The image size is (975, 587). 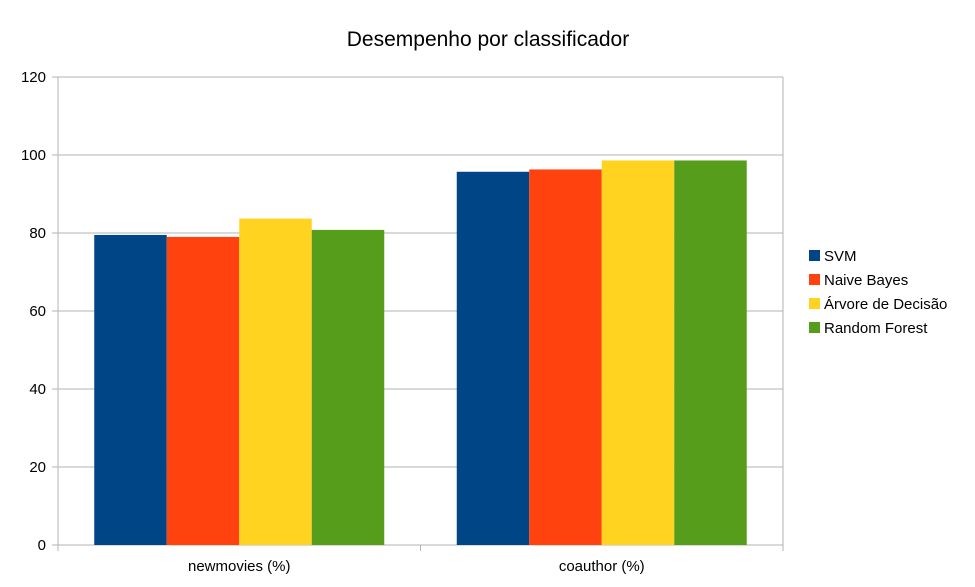 I want to click on y-tick-label: 0, so click(x=42, y=545).